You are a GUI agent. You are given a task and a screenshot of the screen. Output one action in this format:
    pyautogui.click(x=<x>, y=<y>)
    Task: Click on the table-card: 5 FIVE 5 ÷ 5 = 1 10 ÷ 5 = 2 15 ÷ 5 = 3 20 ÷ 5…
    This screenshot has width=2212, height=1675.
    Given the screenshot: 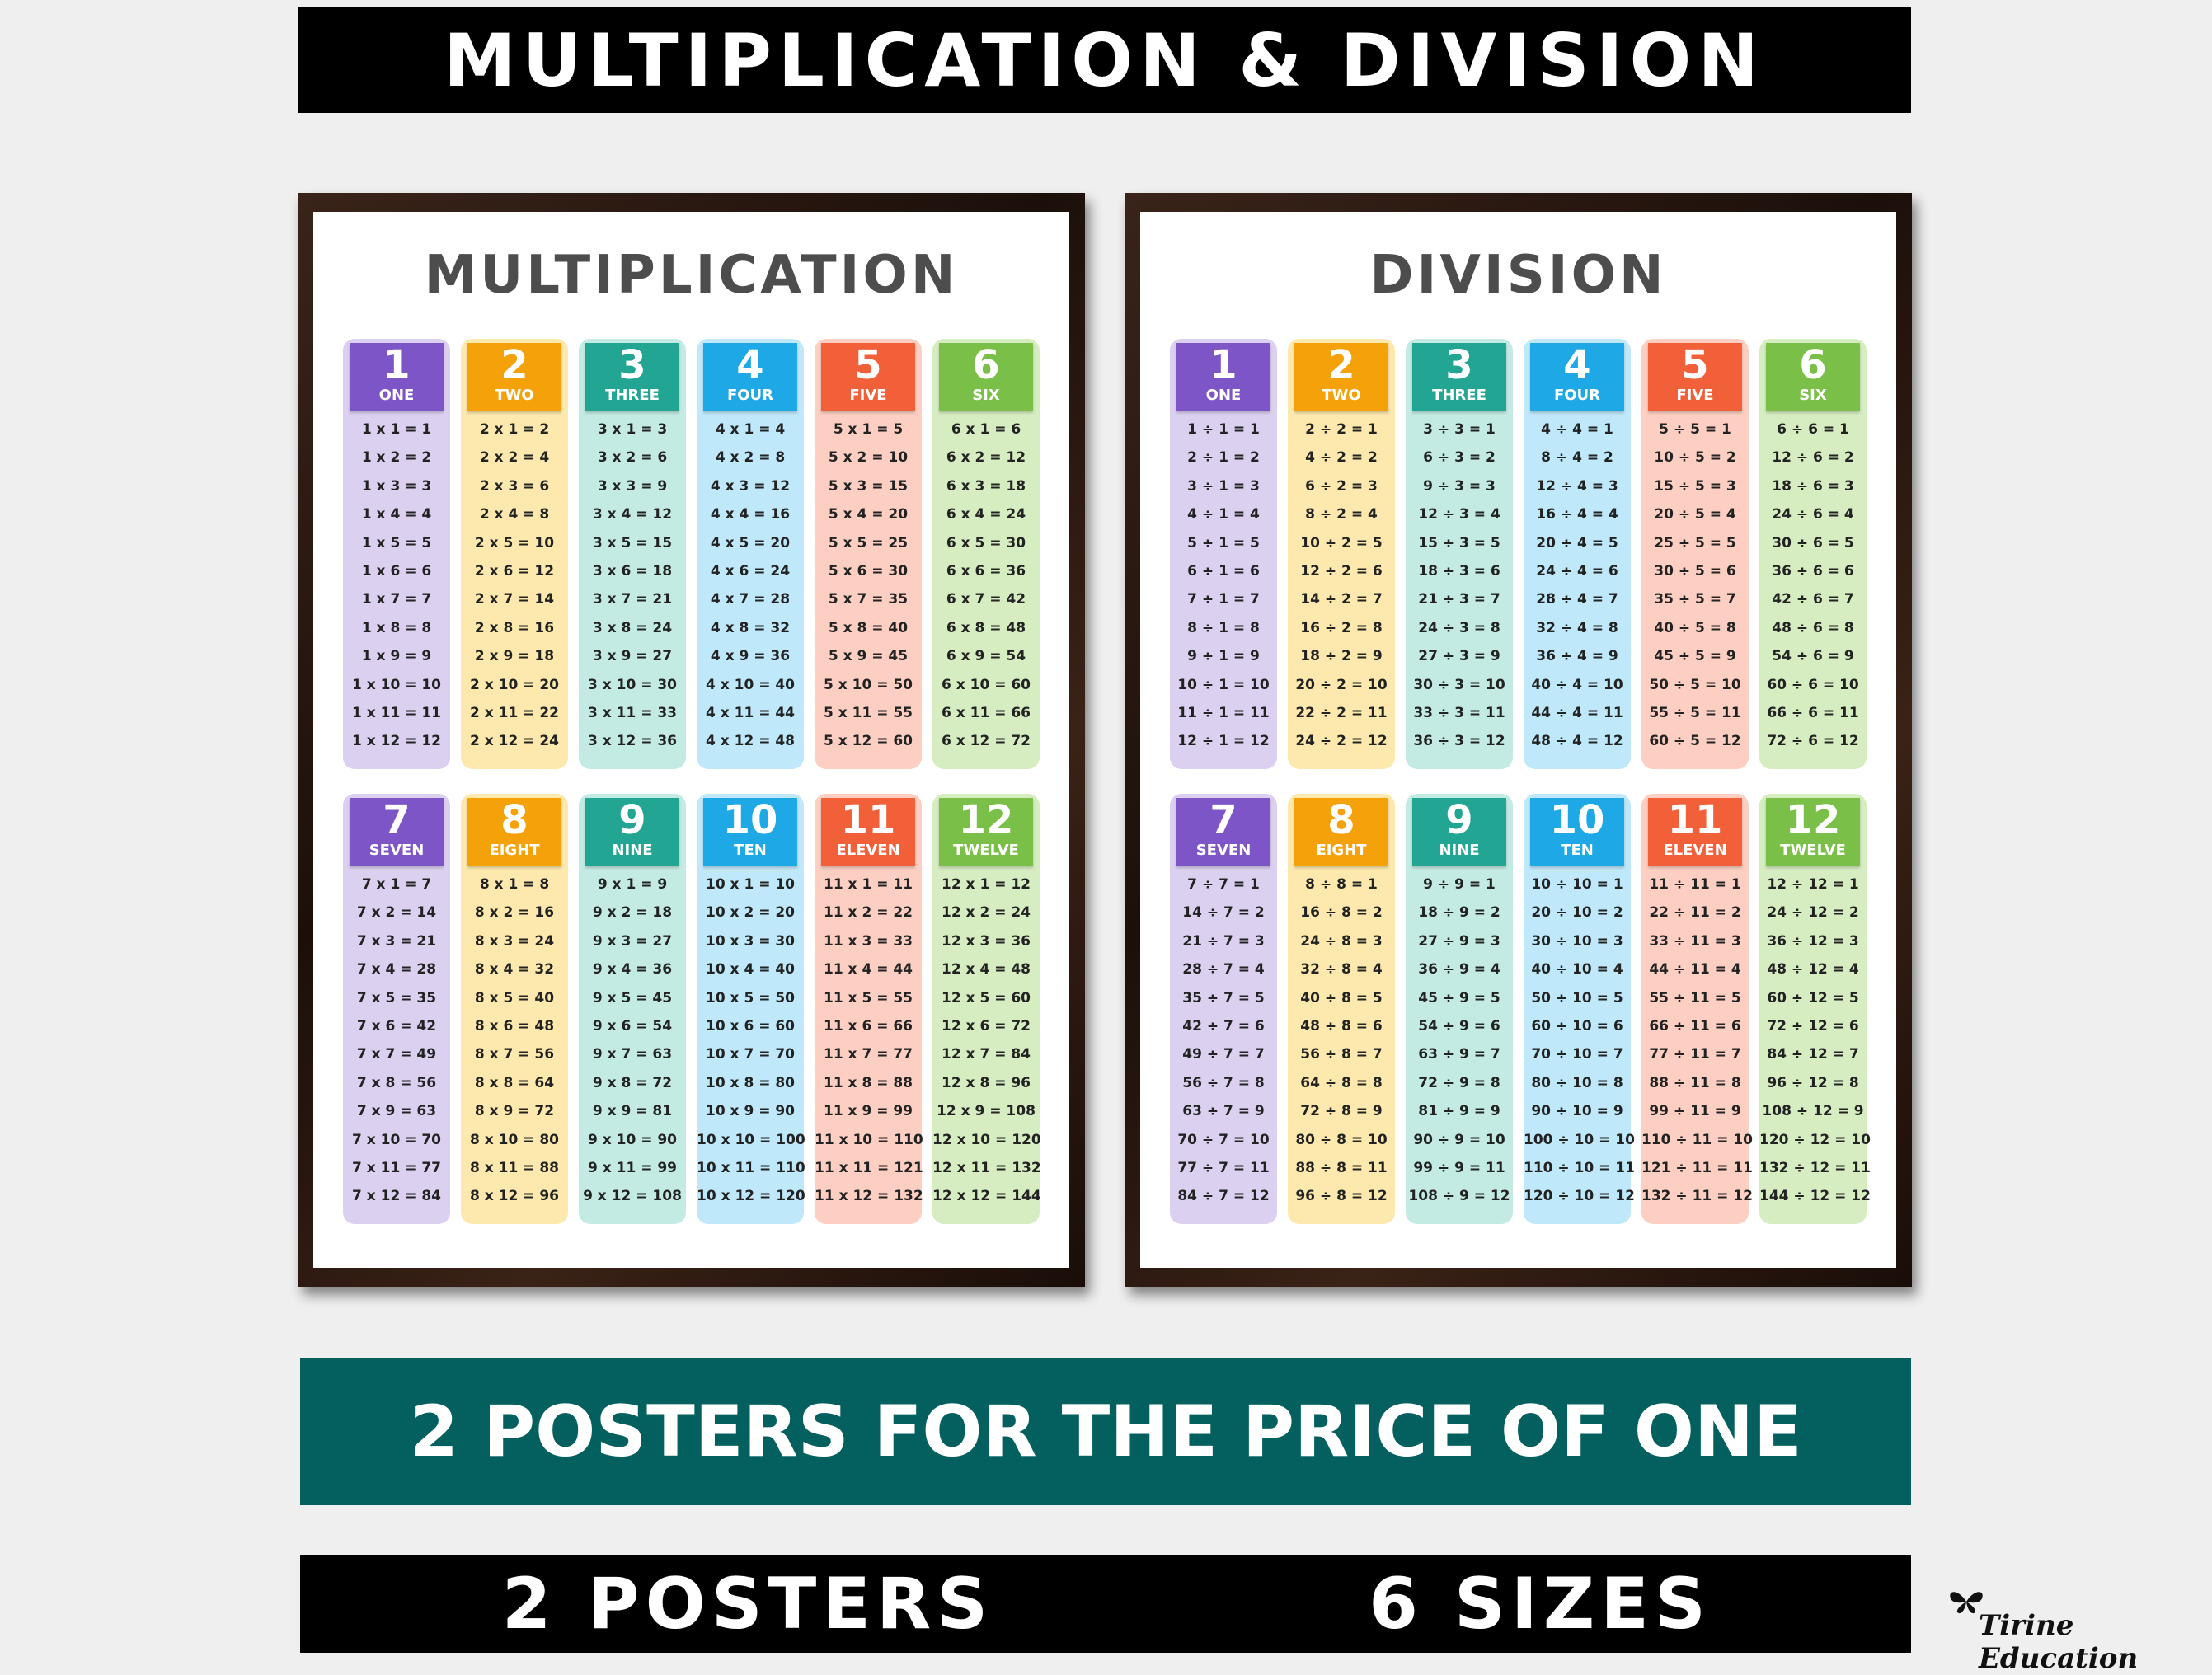 What is the action you would take?
    pyautogui.click(x=1695, y=554)
    